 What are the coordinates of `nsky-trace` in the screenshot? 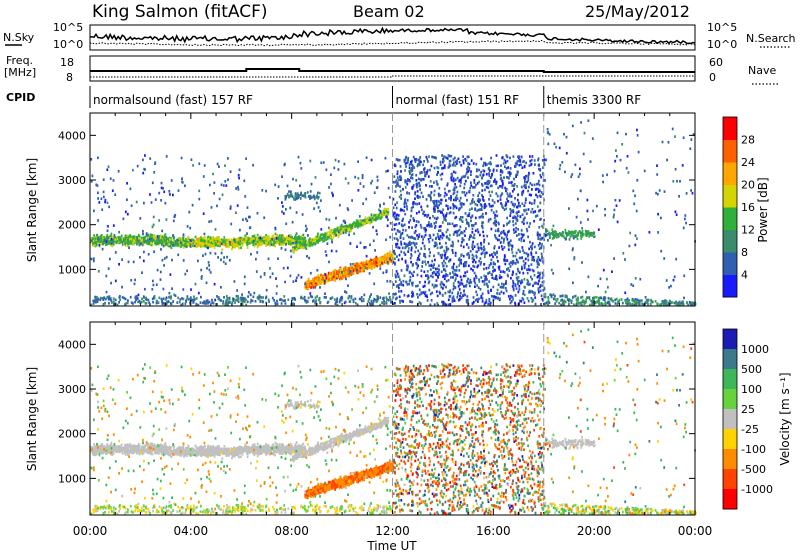 It's located at (393, 35).